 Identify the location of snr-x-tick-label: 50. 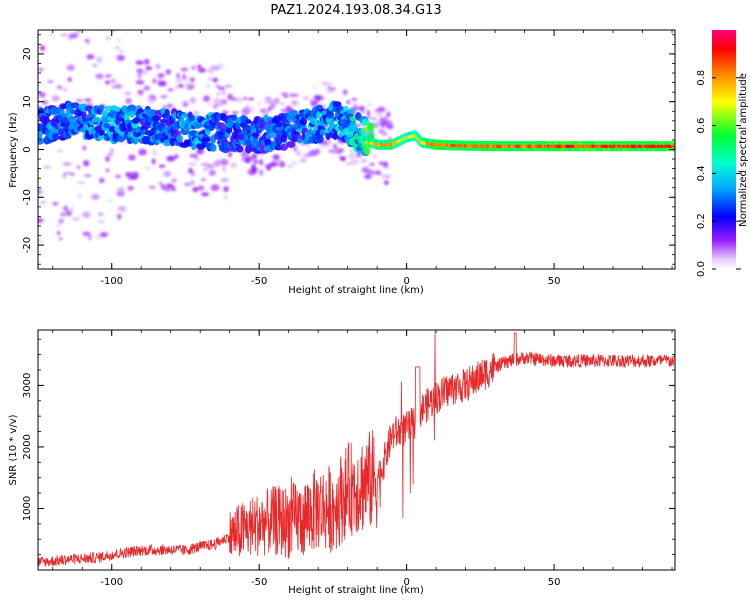
(554, 582).